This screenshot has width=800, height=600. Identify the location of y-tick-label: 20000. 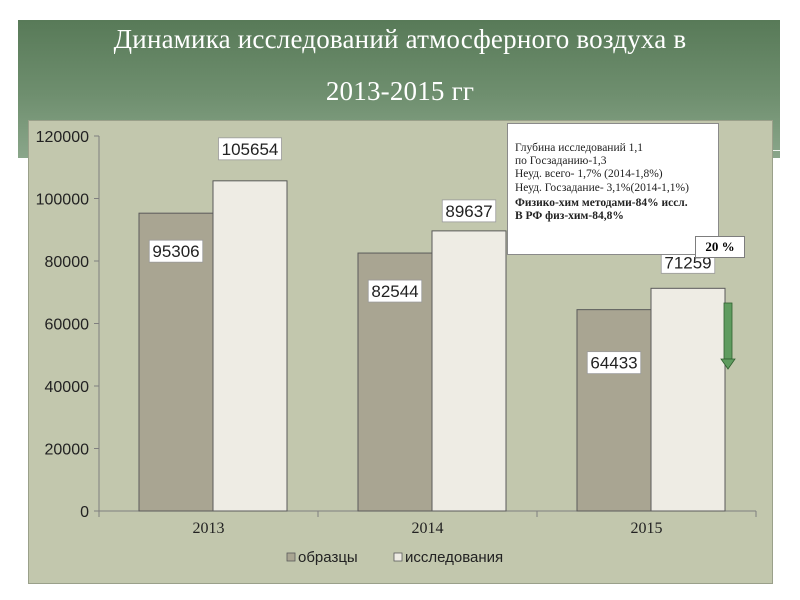
(67, 450).